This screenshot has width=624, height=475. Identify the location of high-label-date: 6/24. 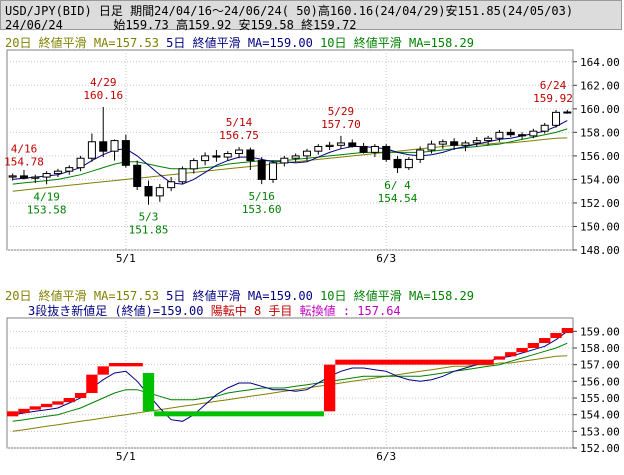
(553, 85).